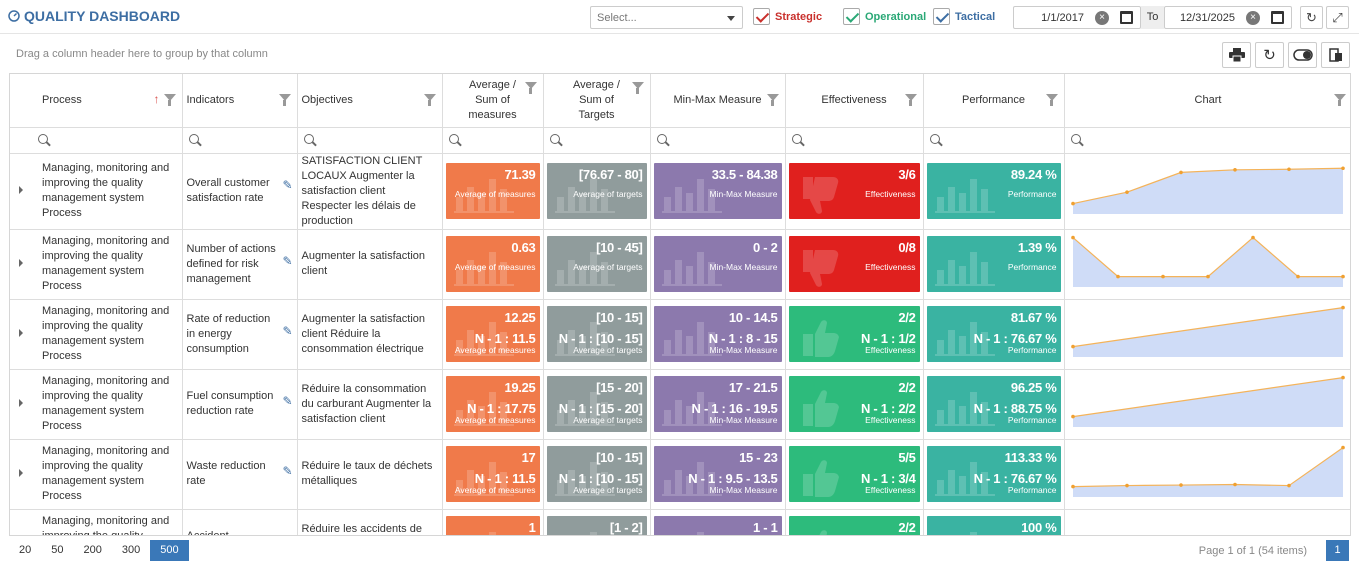  Describe the element at coordinates (1077, 17) in the screenshot. I see `date-from-input: 1/1/2017 ×` at that location.